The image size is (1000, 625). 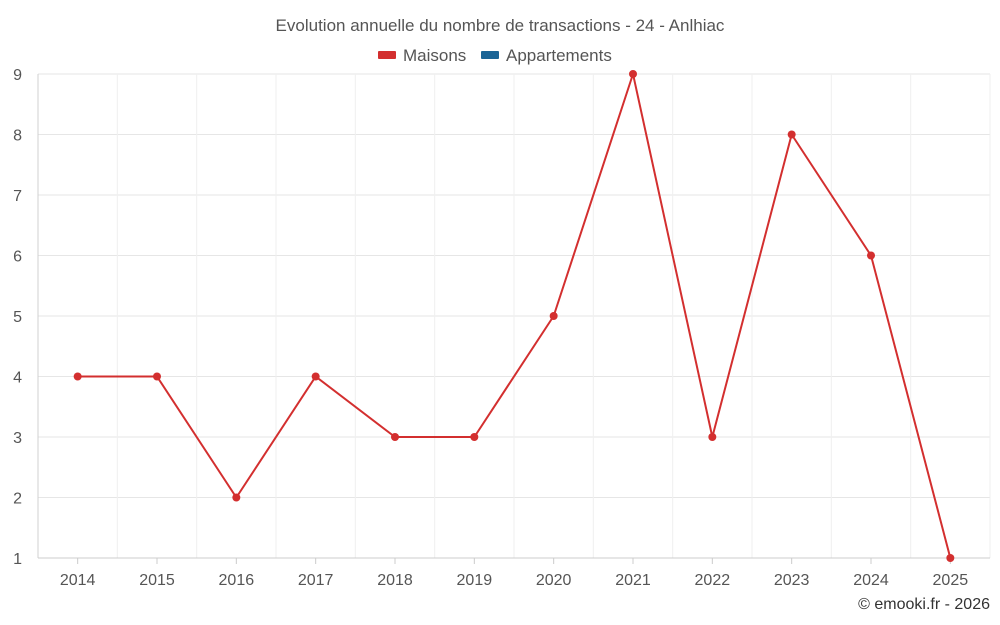 I want to click on x-tick-label: 2019, so click(x=475, y=580).